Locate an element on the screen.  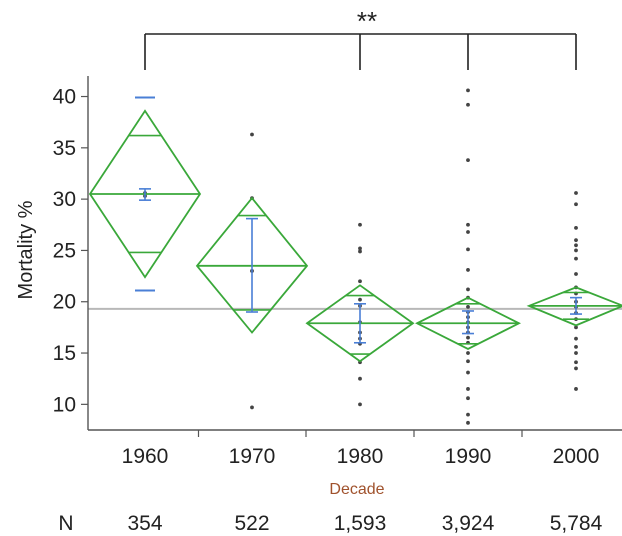
n-value-1960: 354 is located at coordinates (144, 523).